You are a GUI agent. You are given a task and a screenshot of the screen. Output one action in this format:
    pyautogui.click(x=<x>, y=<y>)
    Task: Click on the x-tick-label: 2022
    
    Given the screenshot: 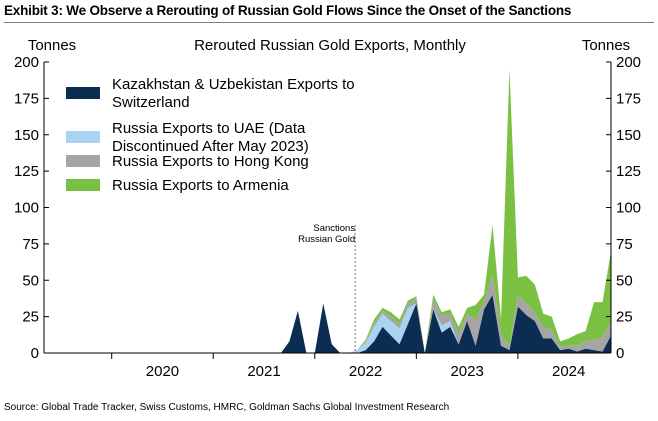 What is the action you would take?
    pyautogui.click(x=365, y=371)
    